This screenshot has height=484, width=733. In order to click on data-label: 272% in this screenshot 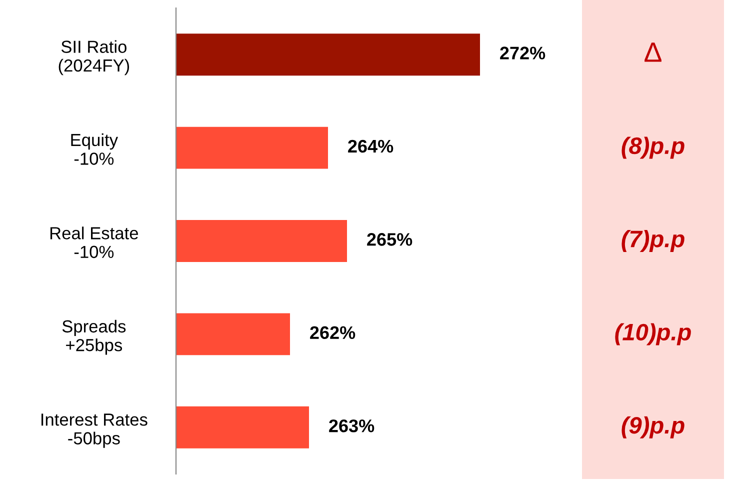, I will do `click(523, 53)`.